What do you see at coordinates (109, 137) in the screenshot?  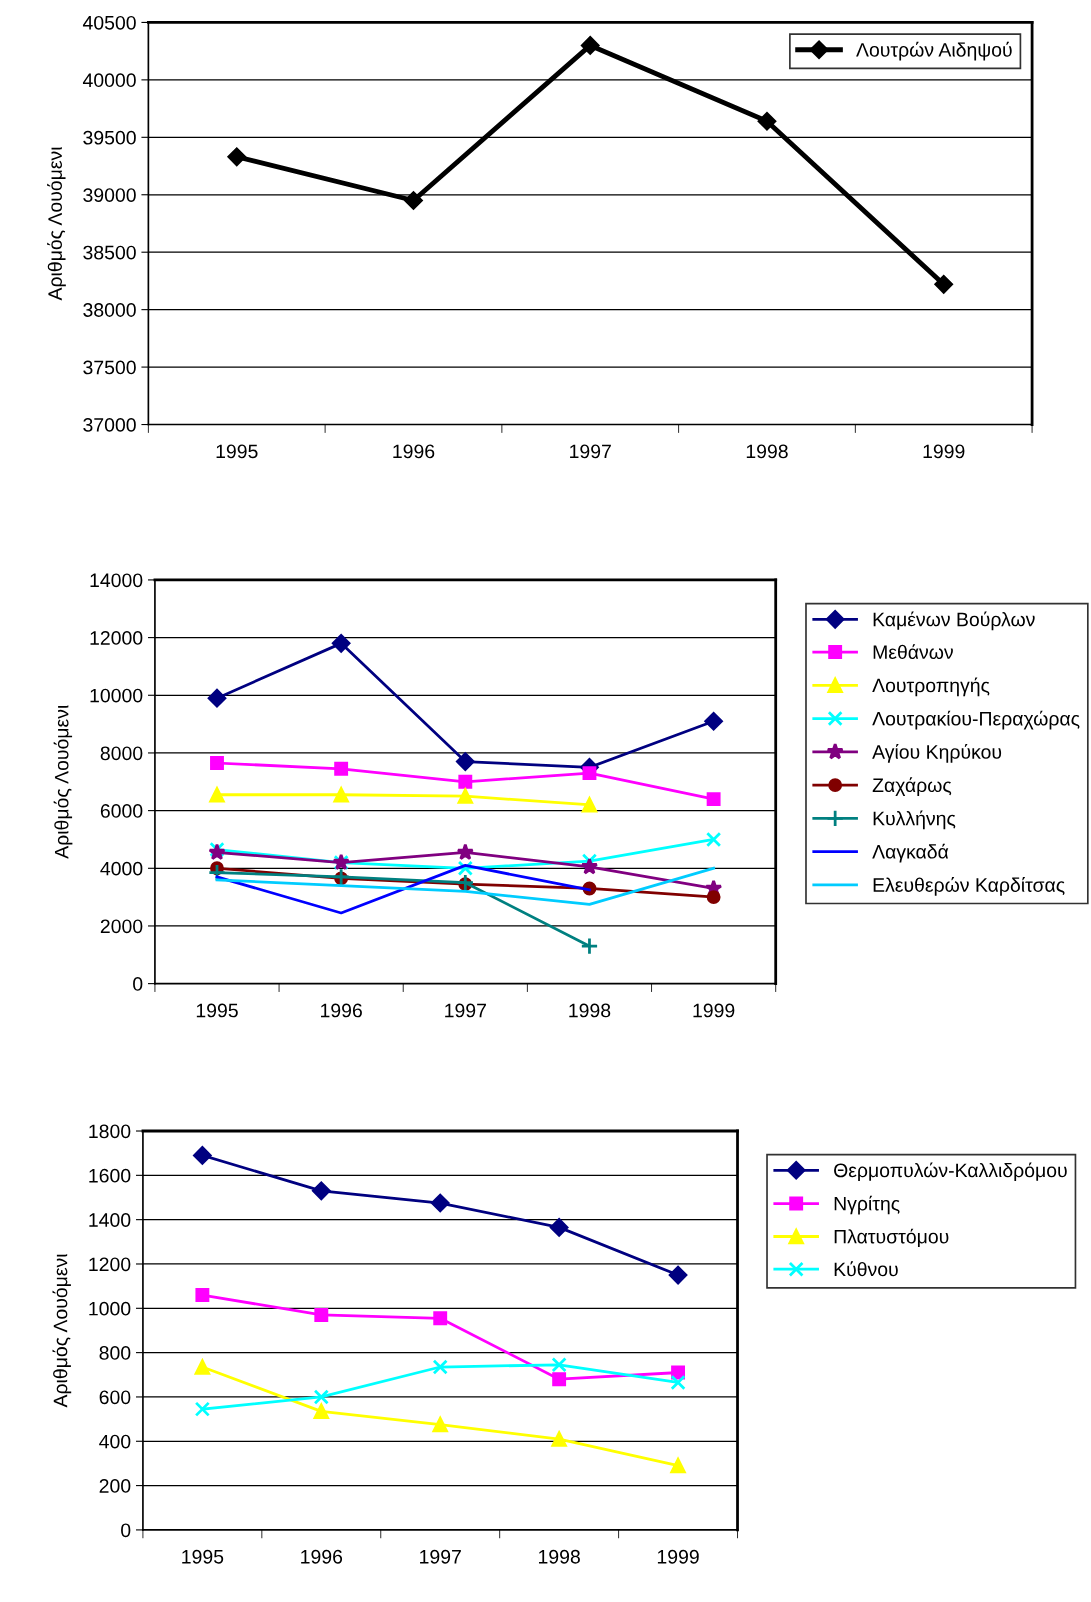 I see `y-tick-label: 39500` at bounding box center [109, 137].